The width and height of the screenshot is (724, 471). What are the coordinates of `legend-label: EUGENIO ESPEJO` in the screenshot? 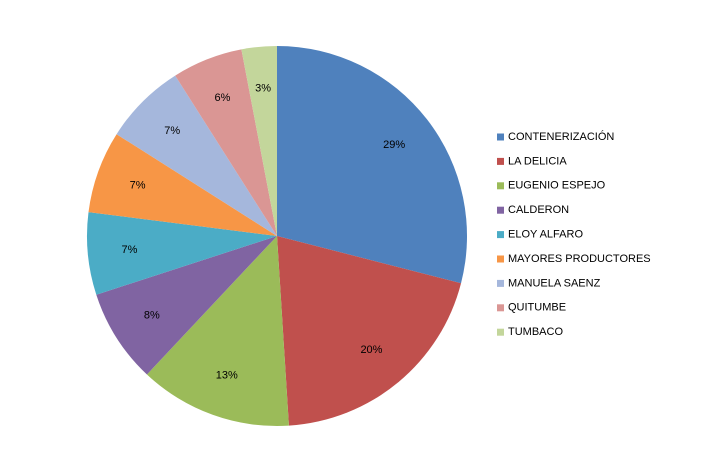 It's located at (557, 186).